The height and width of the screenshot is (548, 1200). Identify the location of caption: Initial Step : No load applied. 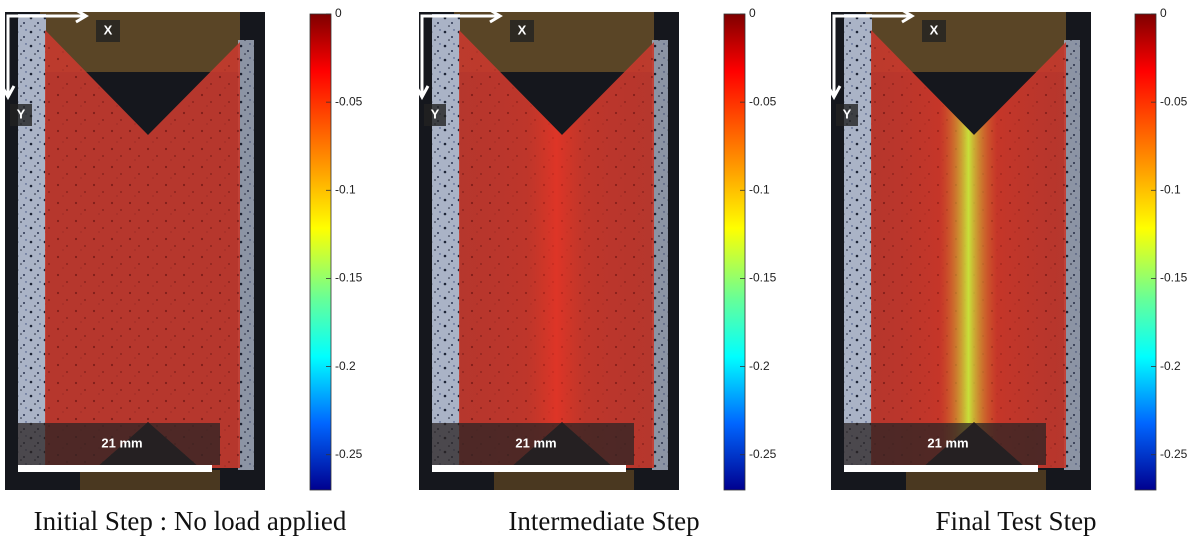
(190, 521).